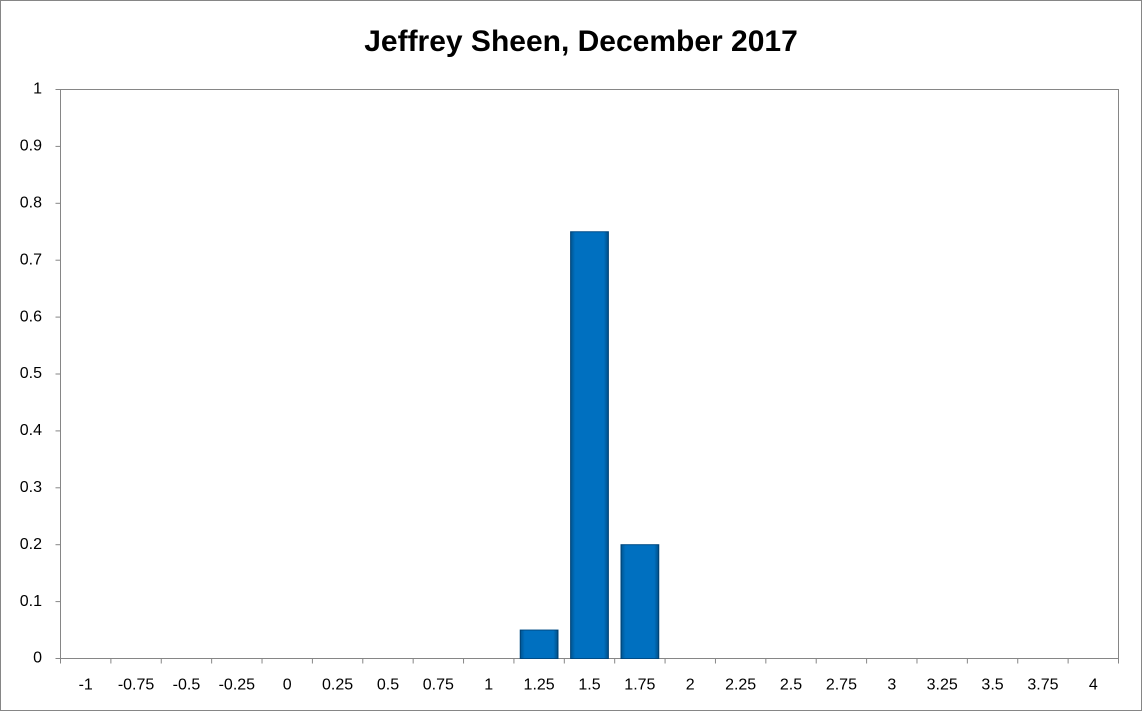  Describe the element at coordinates (37, 658) in the screenshot. I see `y-tick-label: 0` at that location.